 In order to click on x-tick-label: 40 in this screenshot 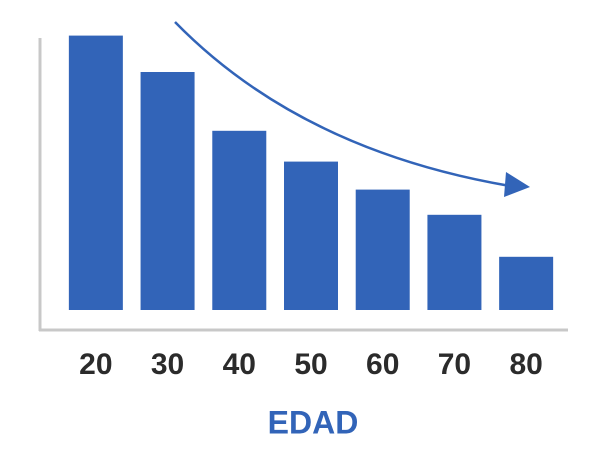, I will do `click(239, 364)`.